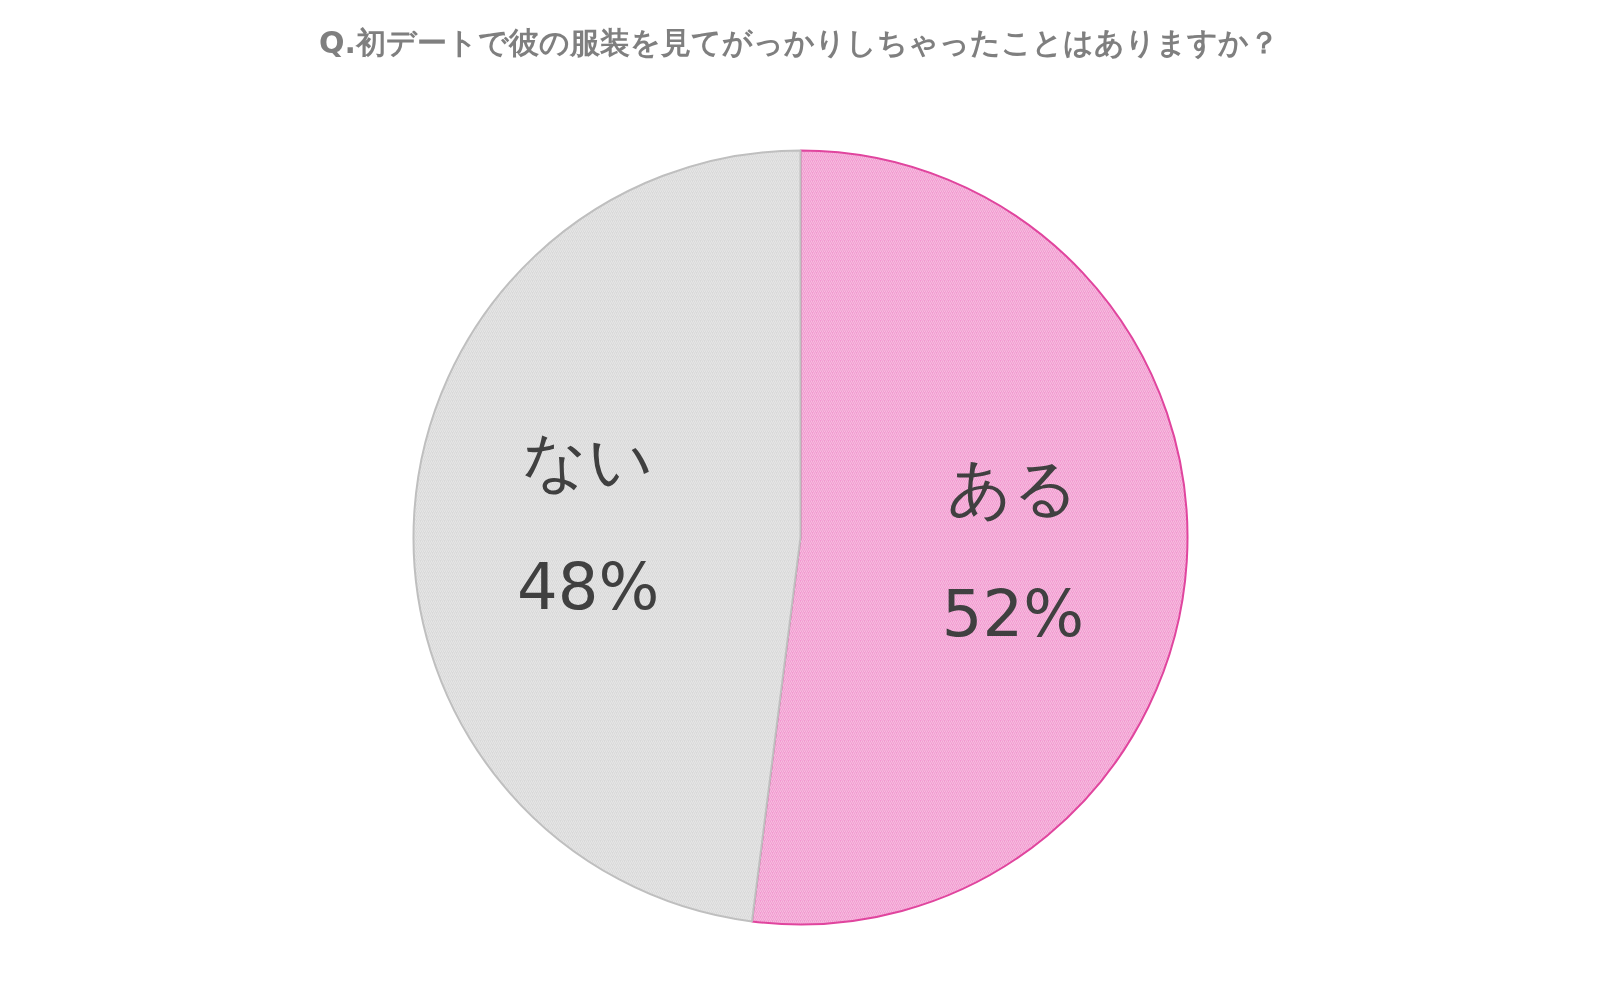  I want to click on chart-title: Q.初デートで彼の服装を見てがっかりしちゃったことはありますか？, so click(799, 42).